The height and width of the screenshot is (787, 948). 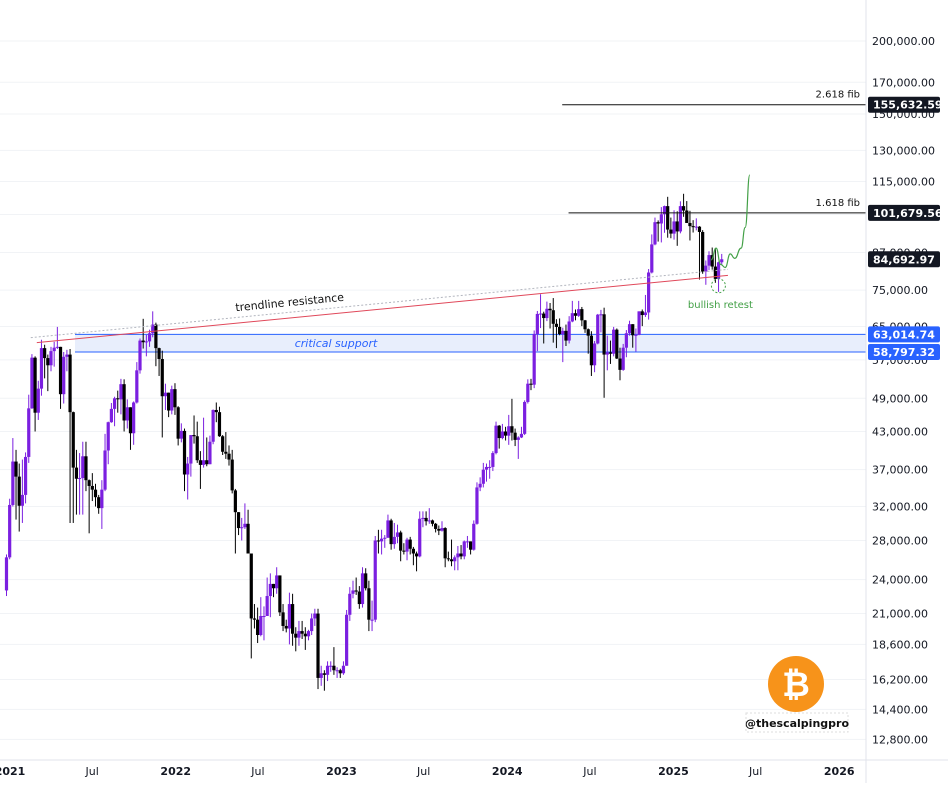 I want to click on price-tag: 155,632.59, so click(x=905, y=104).